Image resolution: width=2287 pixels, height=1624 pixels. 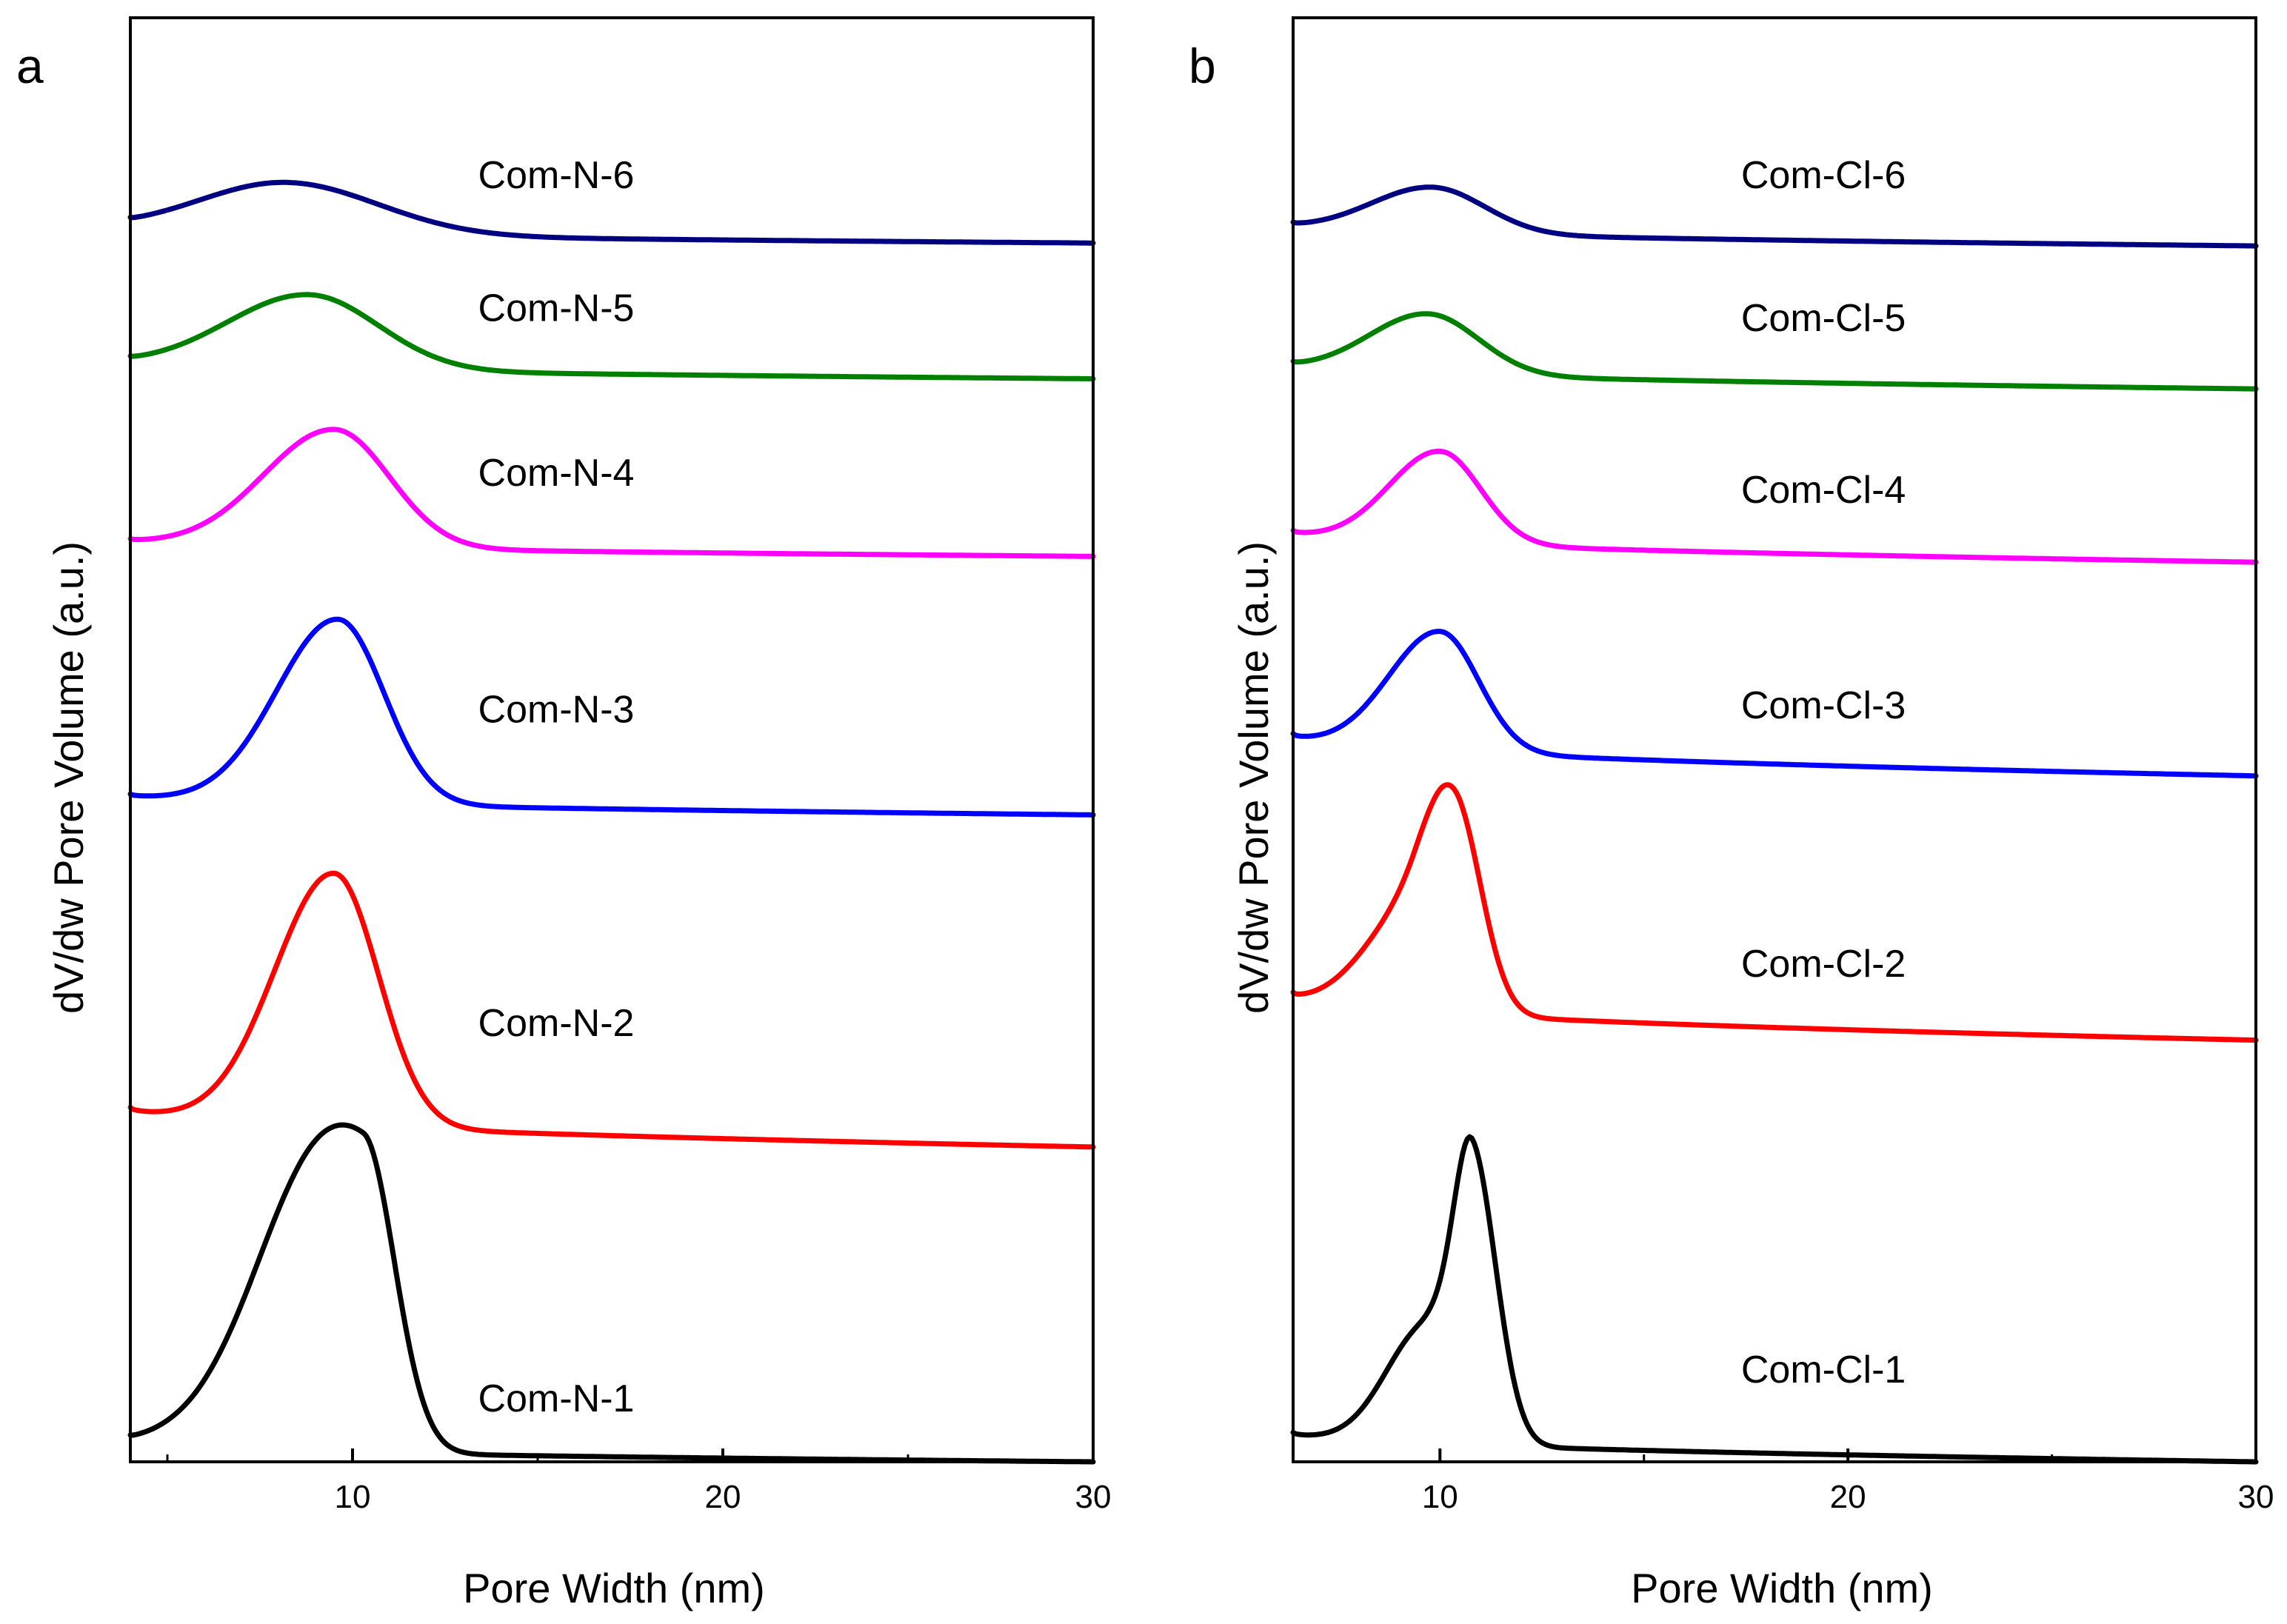 What do you see at coordinates (1782, 1588) in the screenshot?
I see `panel-b-xlabel: Pore Width (nm)` at bounding box center [1782, 1588].